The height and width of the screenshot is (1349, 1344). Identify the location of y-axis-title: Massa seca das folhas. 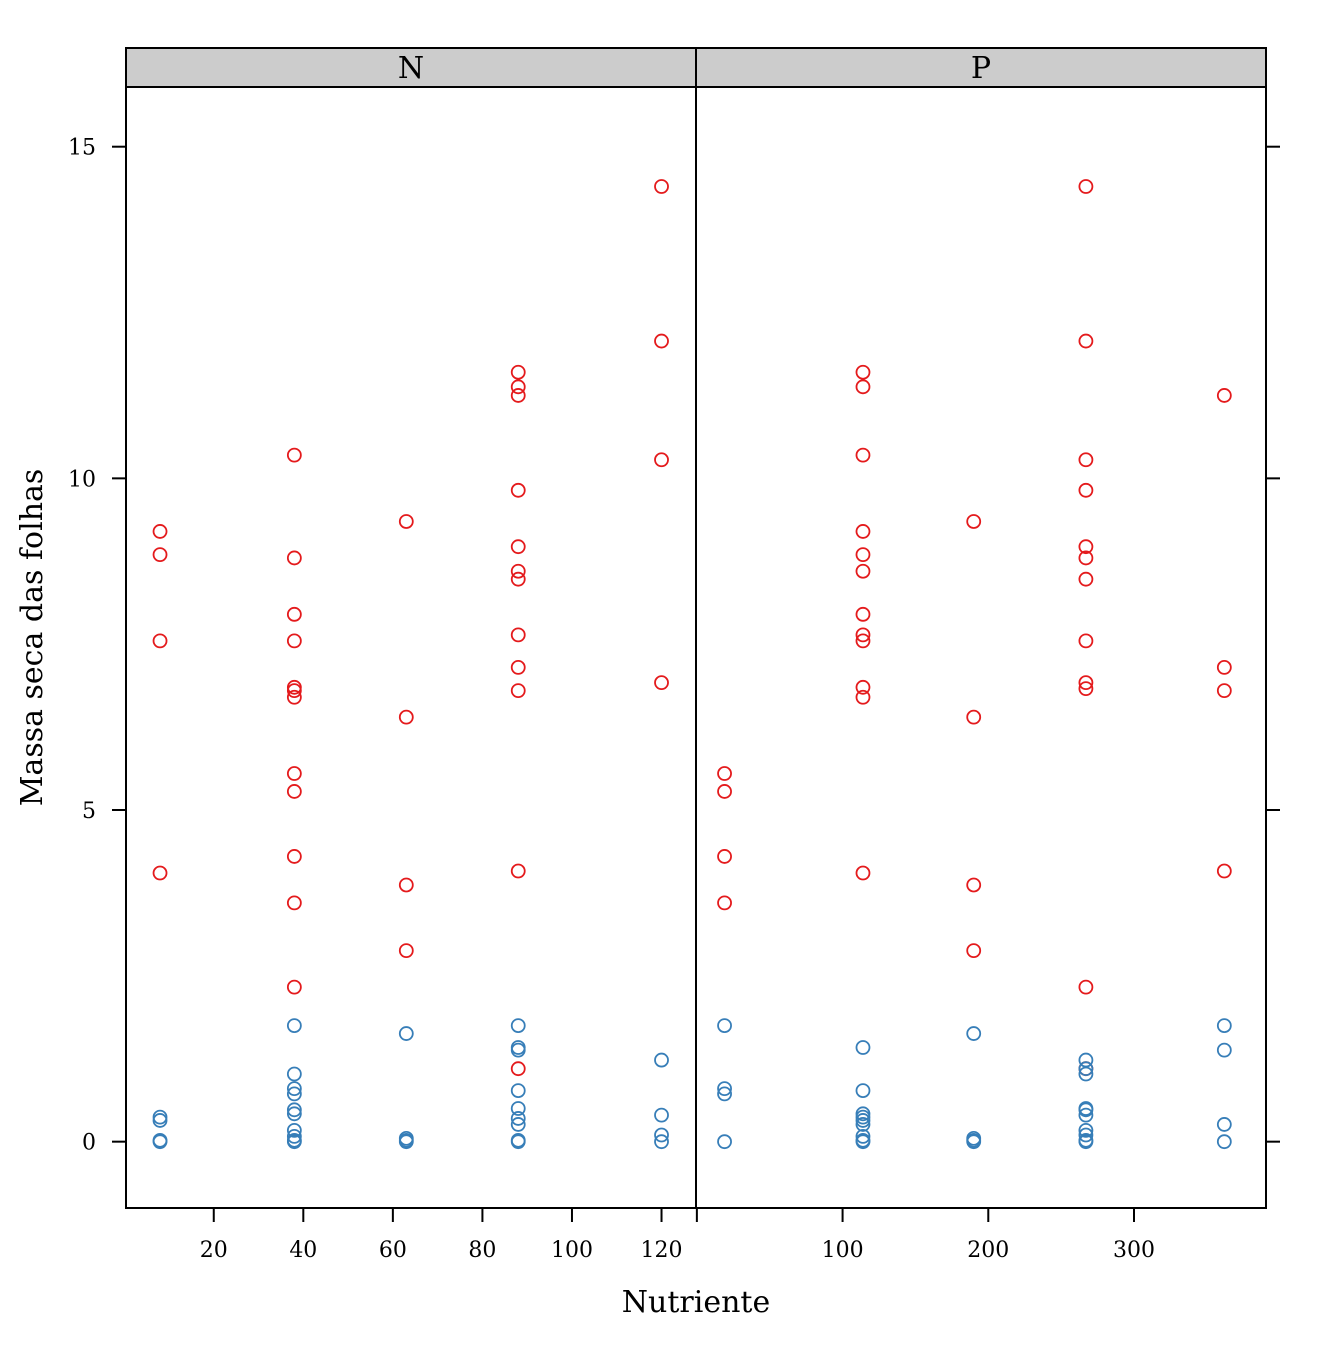
(32, 638).